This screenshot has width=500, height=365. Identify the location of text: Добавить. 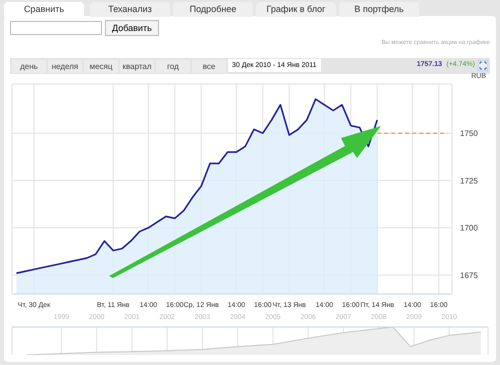
(132, 28).